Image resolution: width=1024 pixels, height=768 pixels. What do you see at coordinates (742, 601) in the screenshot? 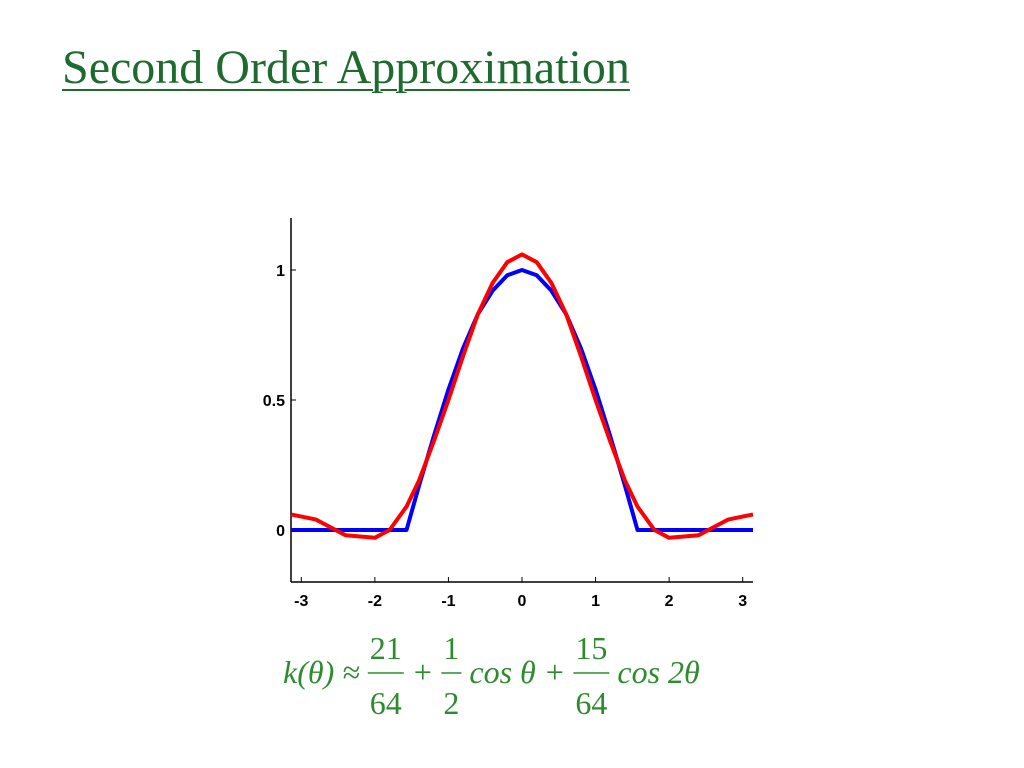
I see `x-tick-label: 3` at bounding box center [742, 601].